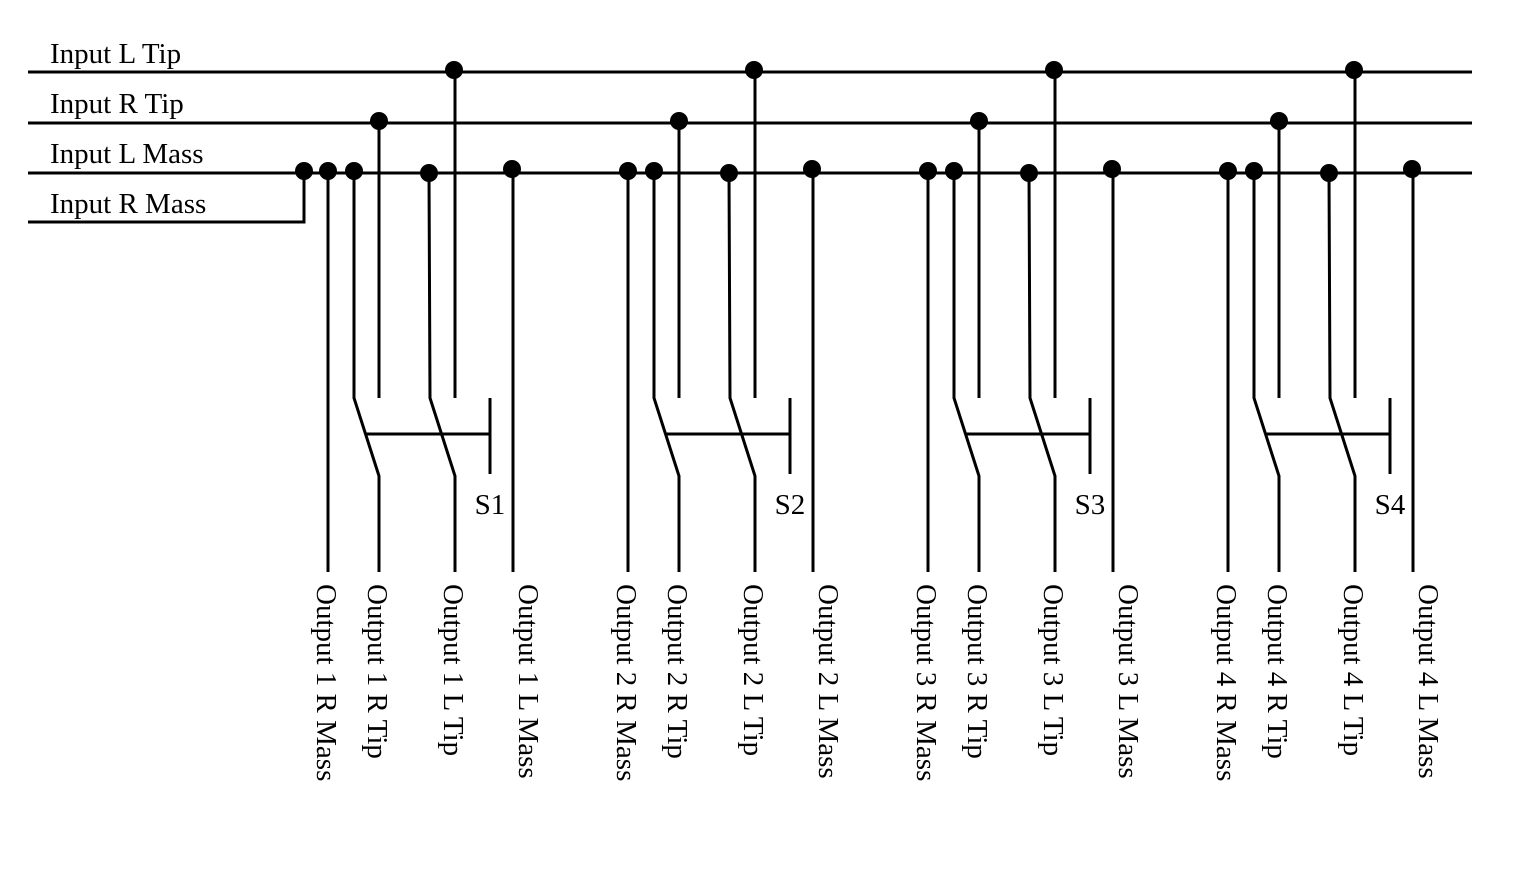 The width and height of the screenshot is (1526, 869). I want to click on switch-1-l-pole, so click(442, 372).